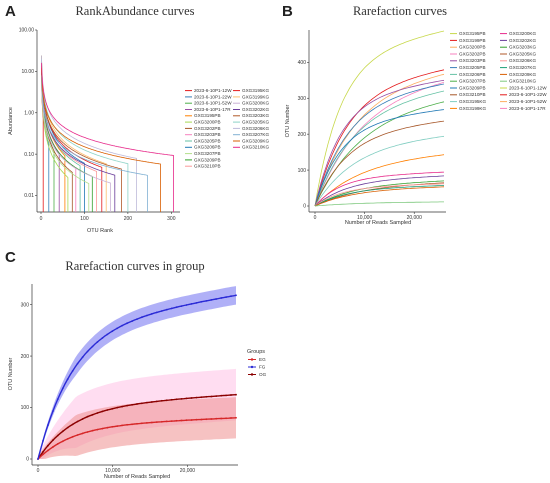  What do you see at coordinates (522, 74) in the screenshot?
I see `panel-b-legend-label: GXG3209KG` at bounding box center [522, 74].